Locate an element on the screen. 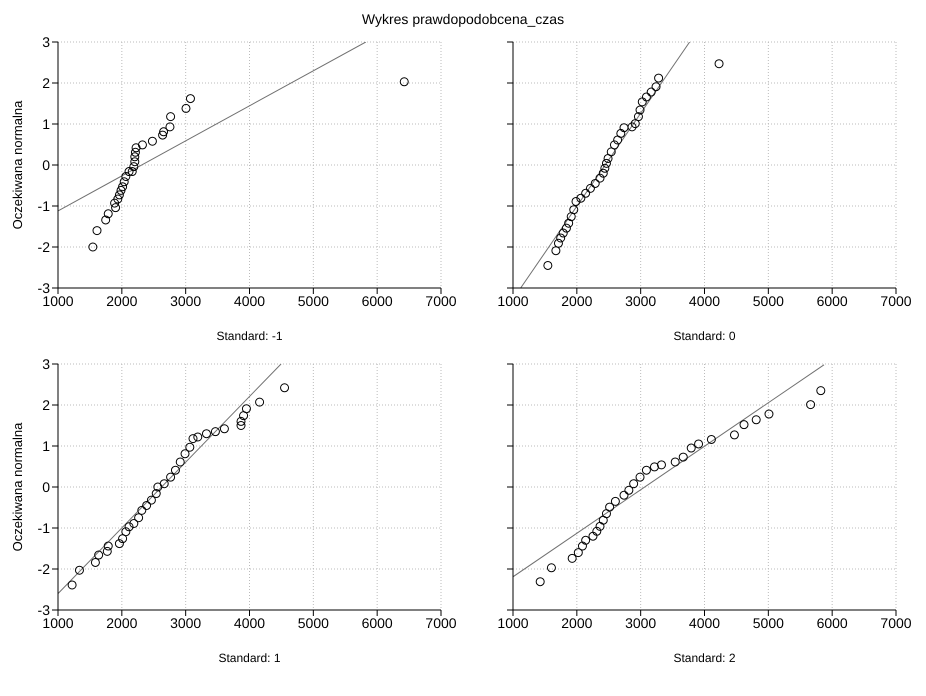  chart-title: Wykres prawdopodobcena_czas is located at coordinates (463, 19).